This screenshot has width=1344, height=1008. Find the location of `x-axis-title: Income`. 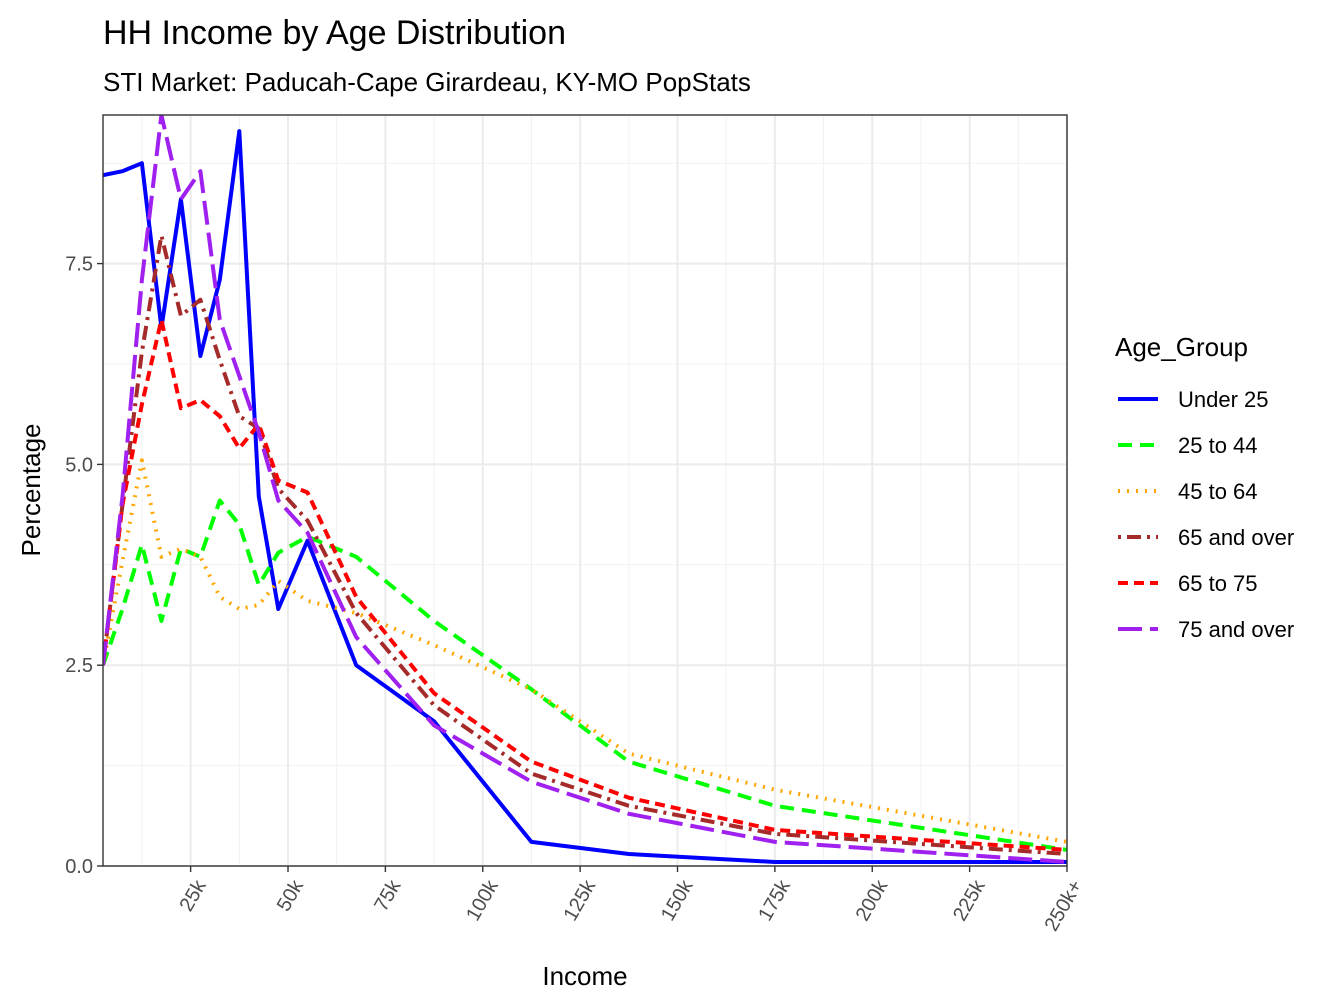

x-axis-title: Income is located at coordinates (584, 976).